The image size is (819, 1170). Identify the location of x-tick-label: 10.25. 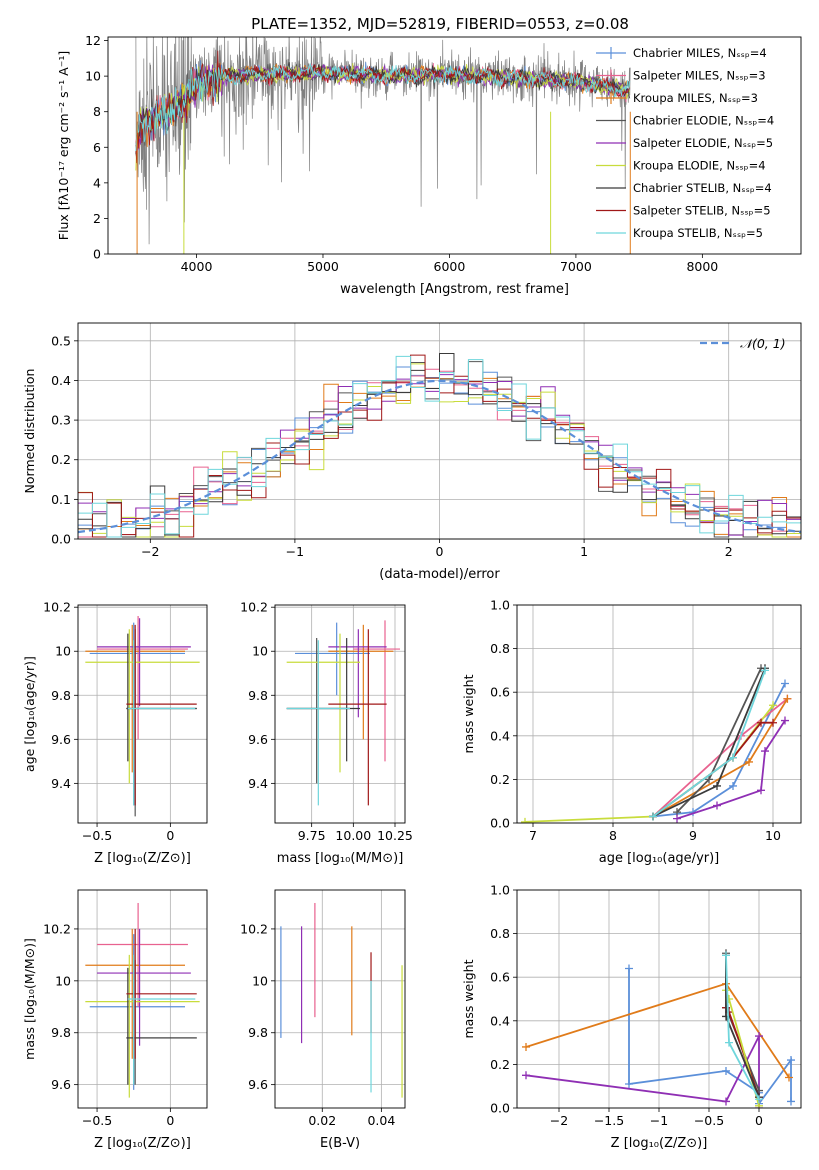
(395, 835).